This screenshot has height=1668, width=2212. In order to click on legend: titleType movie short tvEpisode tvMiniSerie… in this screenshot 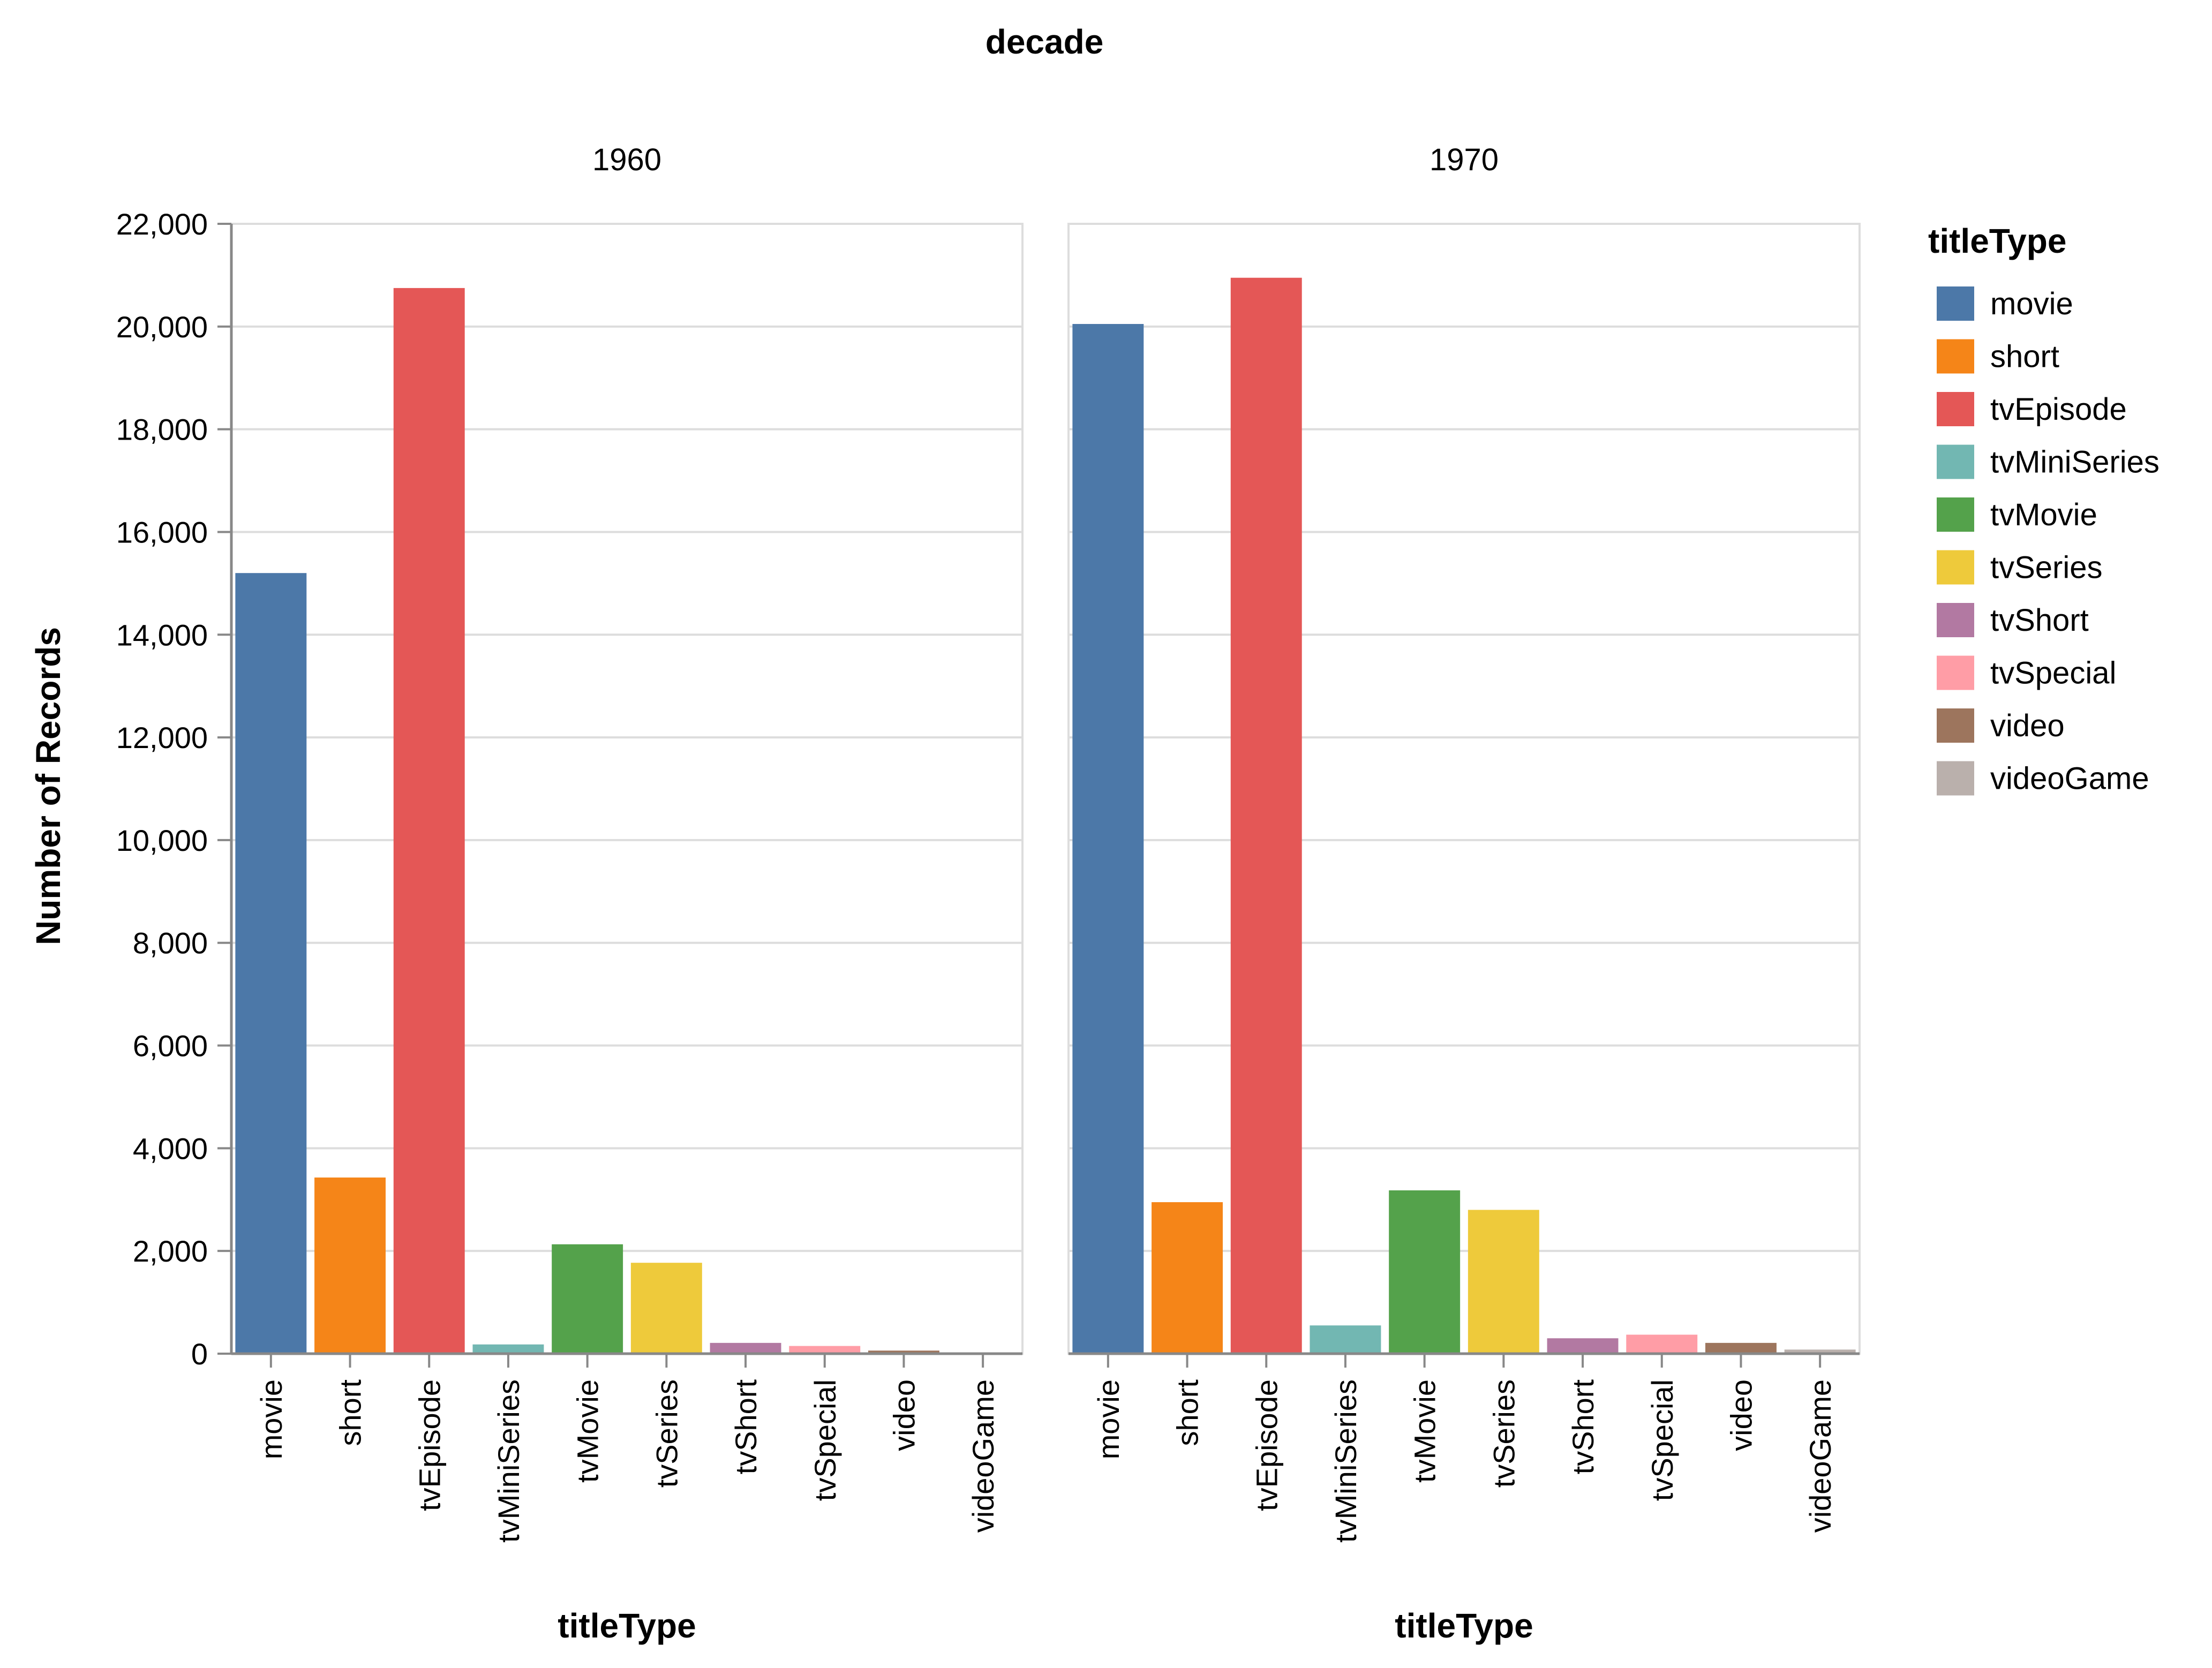, I will do `click(2044, 509)`.